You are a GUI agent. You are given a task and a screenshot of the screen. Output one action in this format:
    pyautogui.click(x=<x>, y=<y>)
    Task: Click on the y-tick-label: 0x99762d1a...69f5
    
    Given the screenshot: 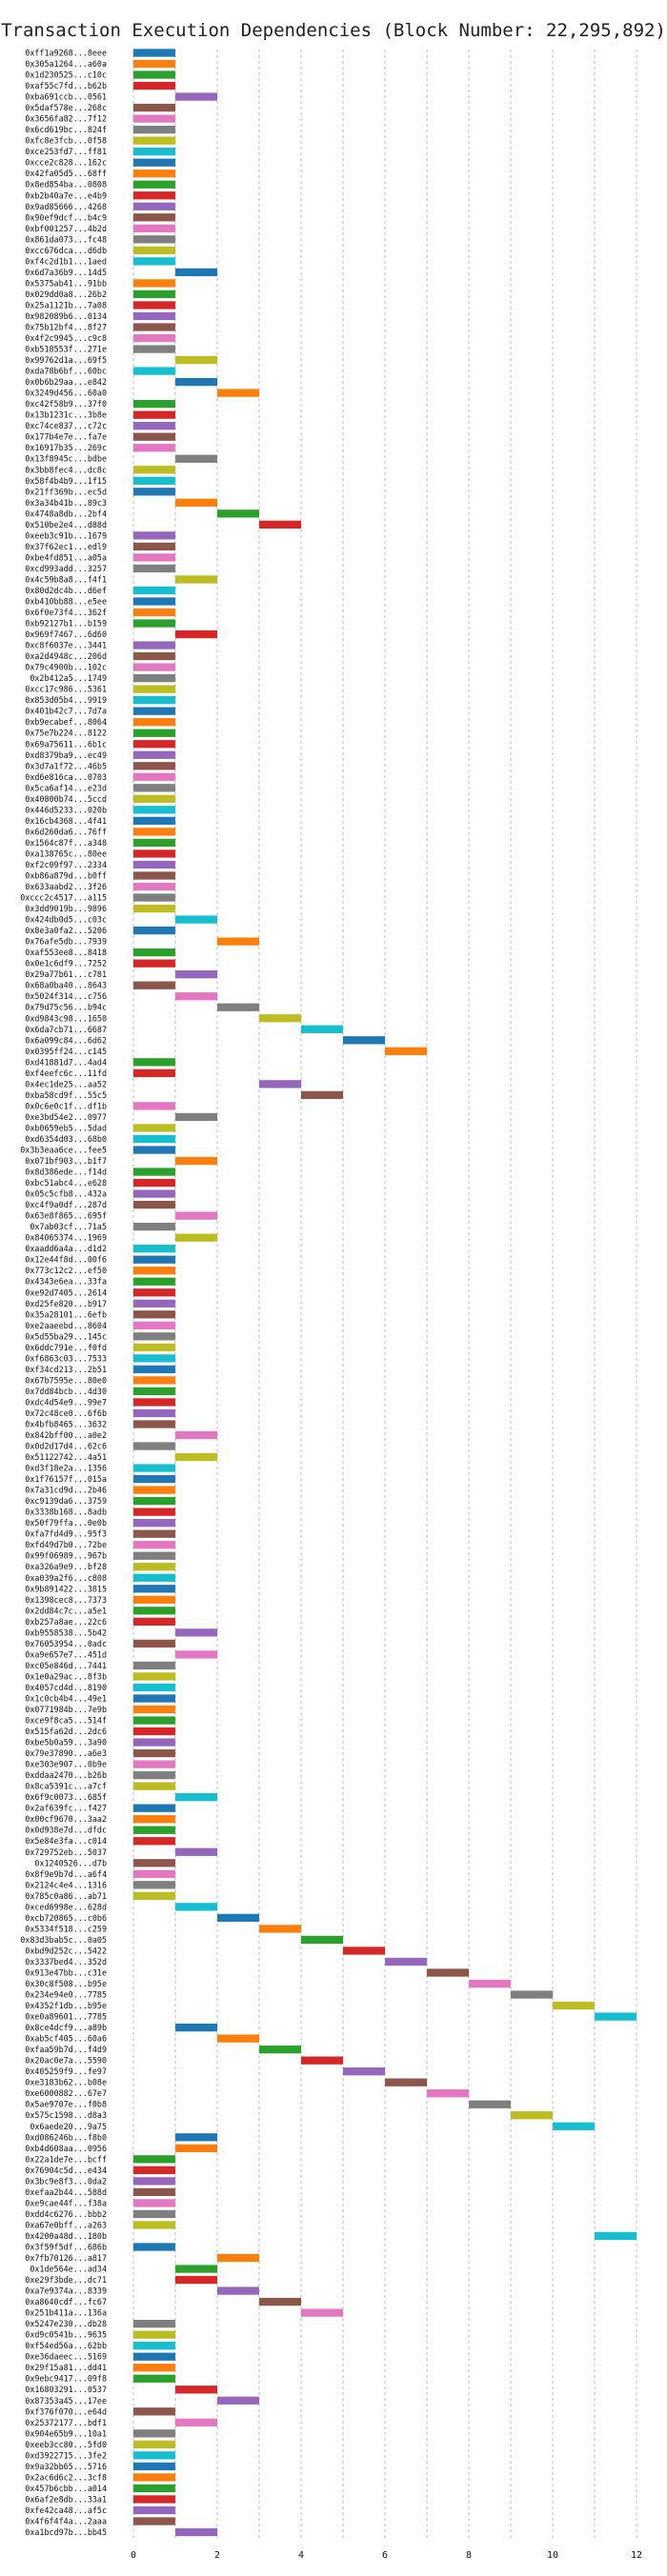 What is the action you would take?
    pyautogui.click(x=66, y=360)
    